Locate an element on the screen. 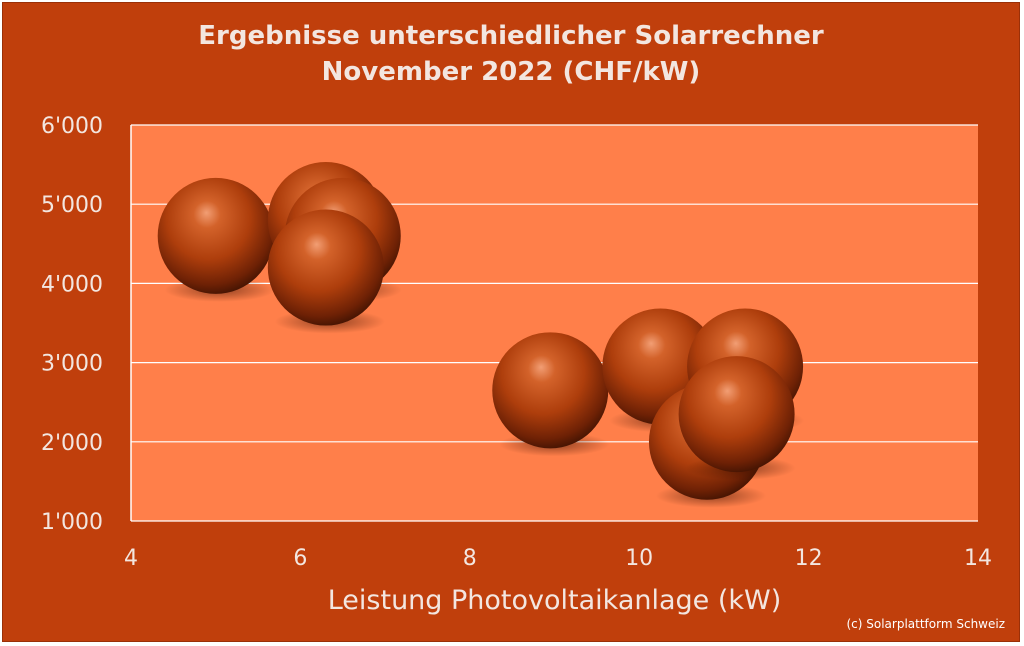  y-tick-label: 1'000 is located at coordinates (72, 522).